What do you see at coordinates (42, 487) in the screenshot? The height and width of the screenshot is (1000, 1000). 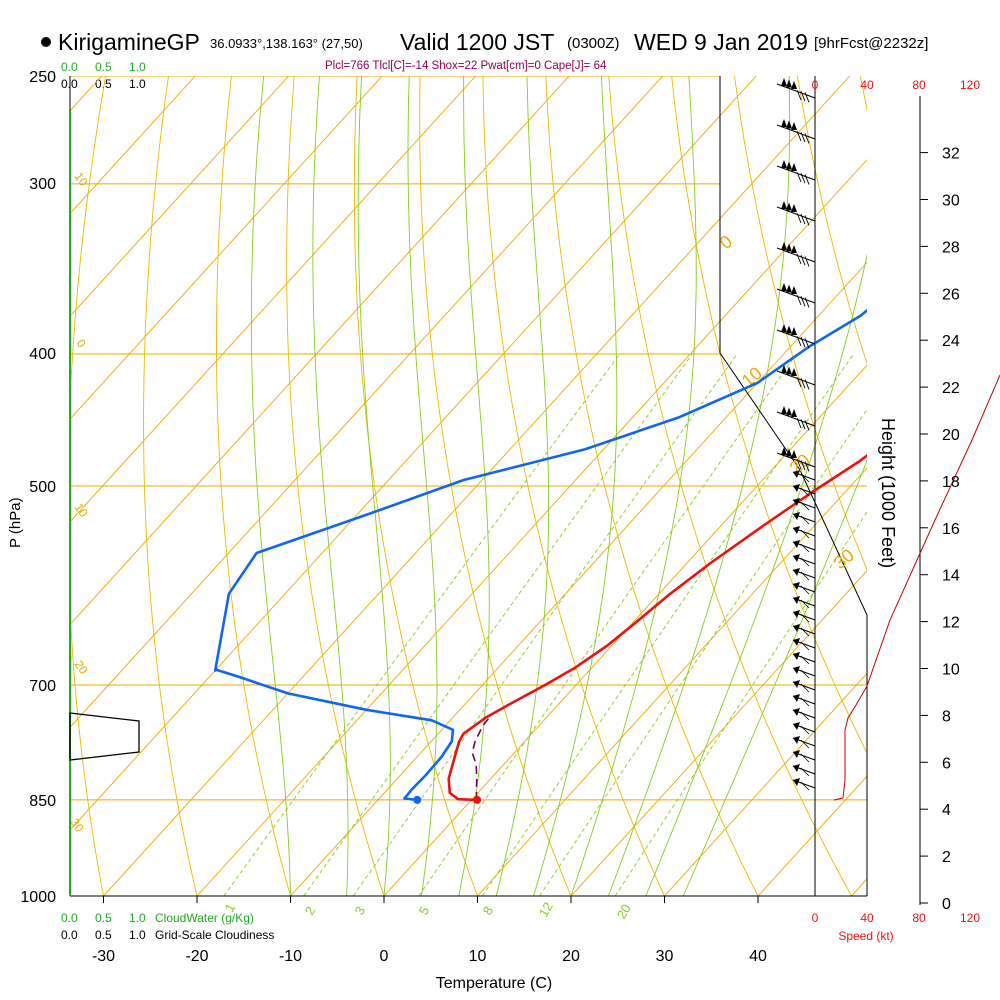 I see `p-tick-500: 500` at bounding box center [42, 487].